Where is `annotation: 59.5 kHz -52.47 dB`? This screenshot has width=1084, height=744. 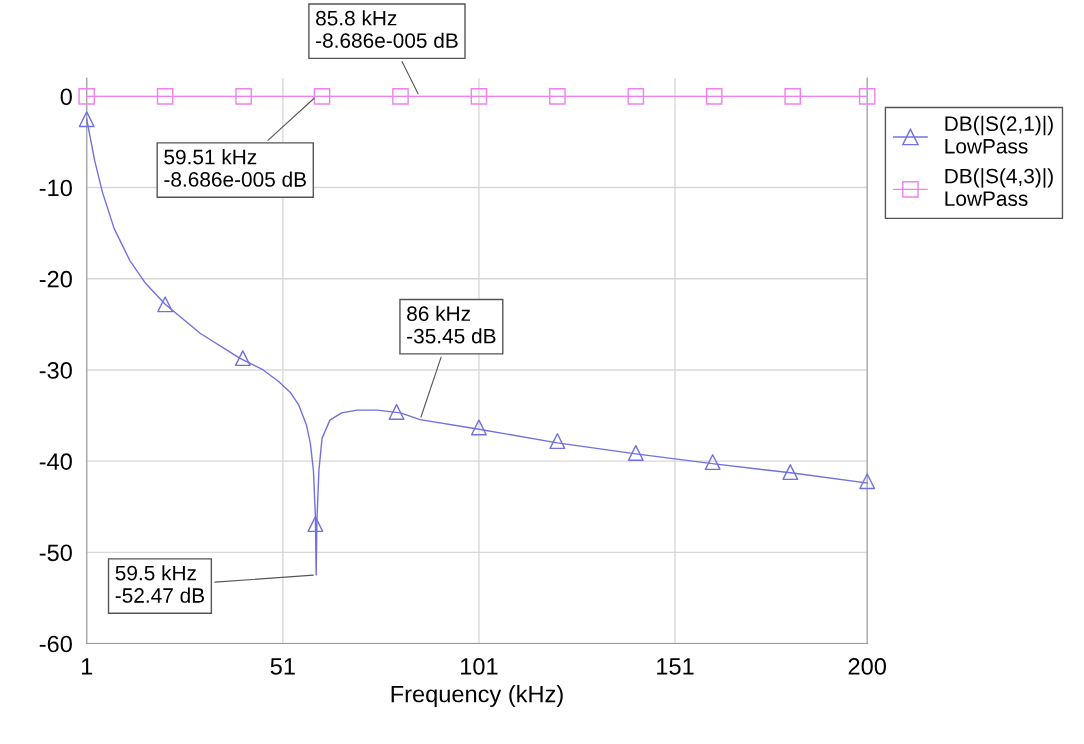
annotation: 59.5 kHz -52.47 dB is located at coordinates (160, 584).